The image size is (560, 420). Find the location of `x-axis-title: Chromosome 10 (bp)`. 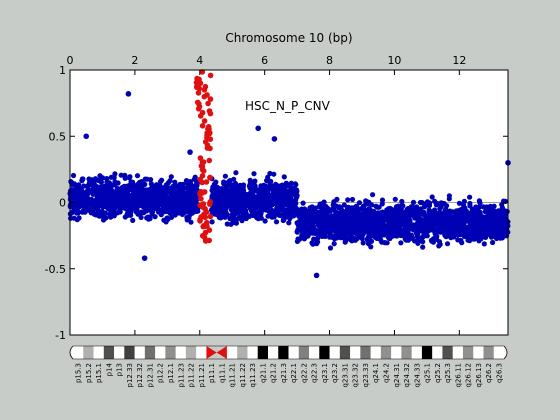

x-axis-title: Chromosome 10 (bp) is located at coordinates (288, 38).